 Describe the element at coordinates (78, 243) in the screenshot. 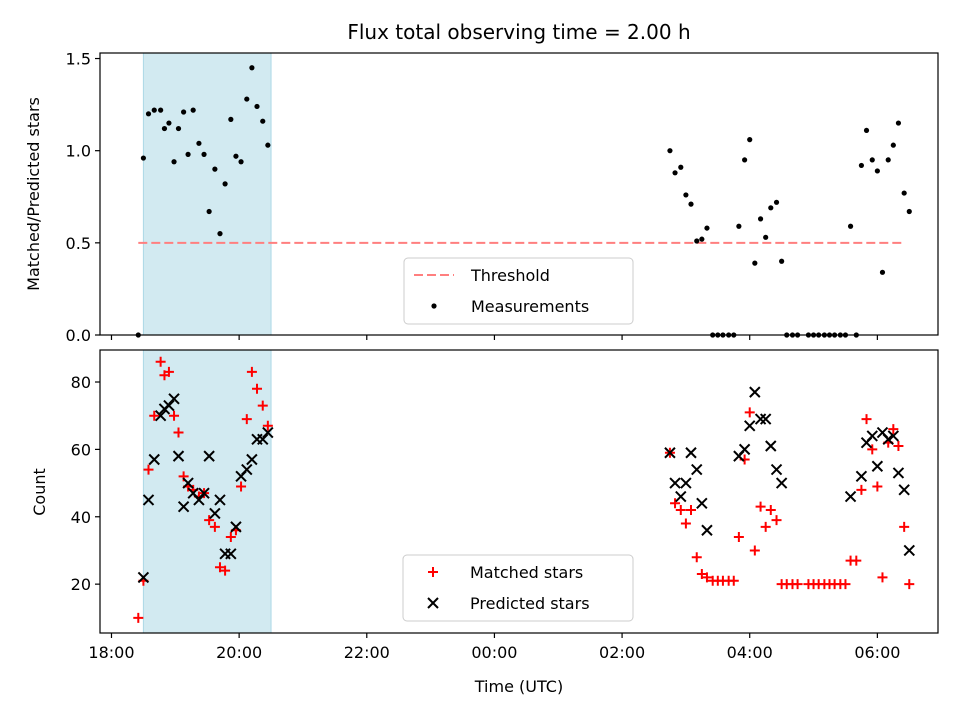

I see `top-y-tick-label: 0.5` at that location.